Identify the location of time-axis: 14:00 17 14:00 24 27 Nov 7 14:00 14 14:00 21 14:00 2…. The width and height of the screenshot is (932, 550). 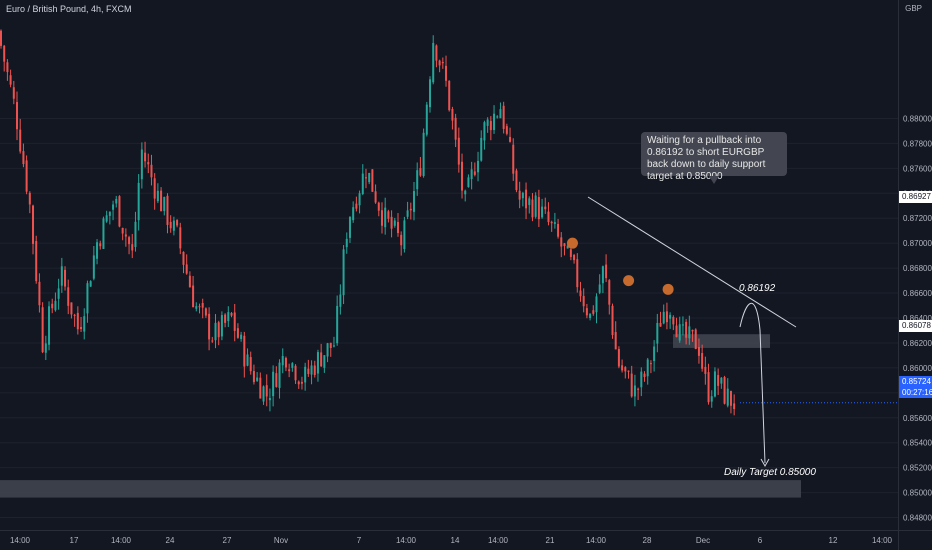
(466, 537).